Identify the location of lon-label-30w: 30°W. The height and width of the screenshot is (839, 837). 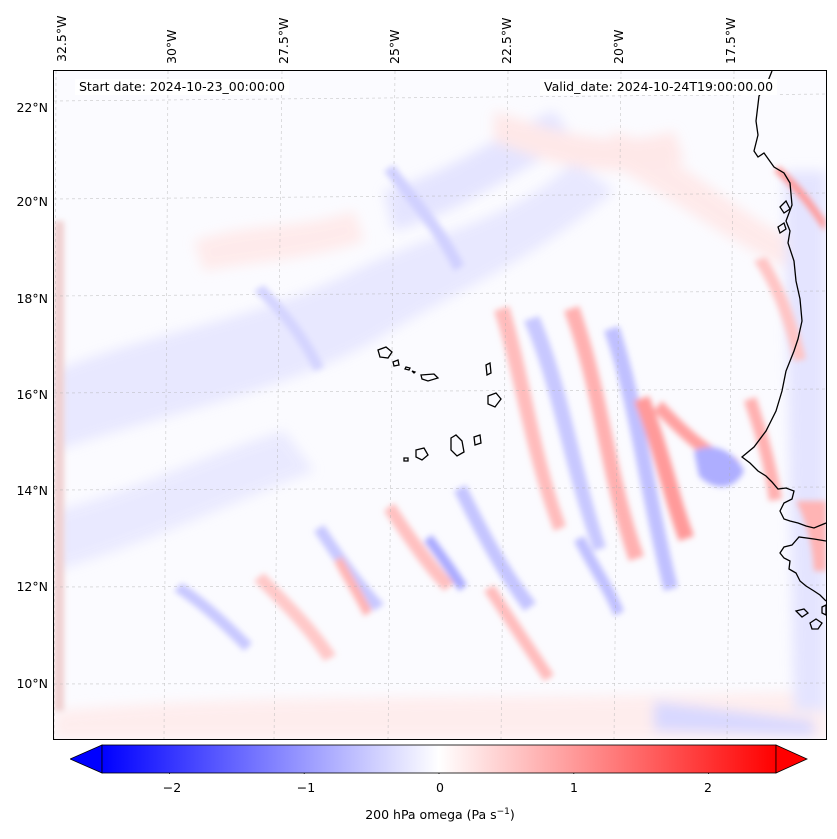
(171, 46).